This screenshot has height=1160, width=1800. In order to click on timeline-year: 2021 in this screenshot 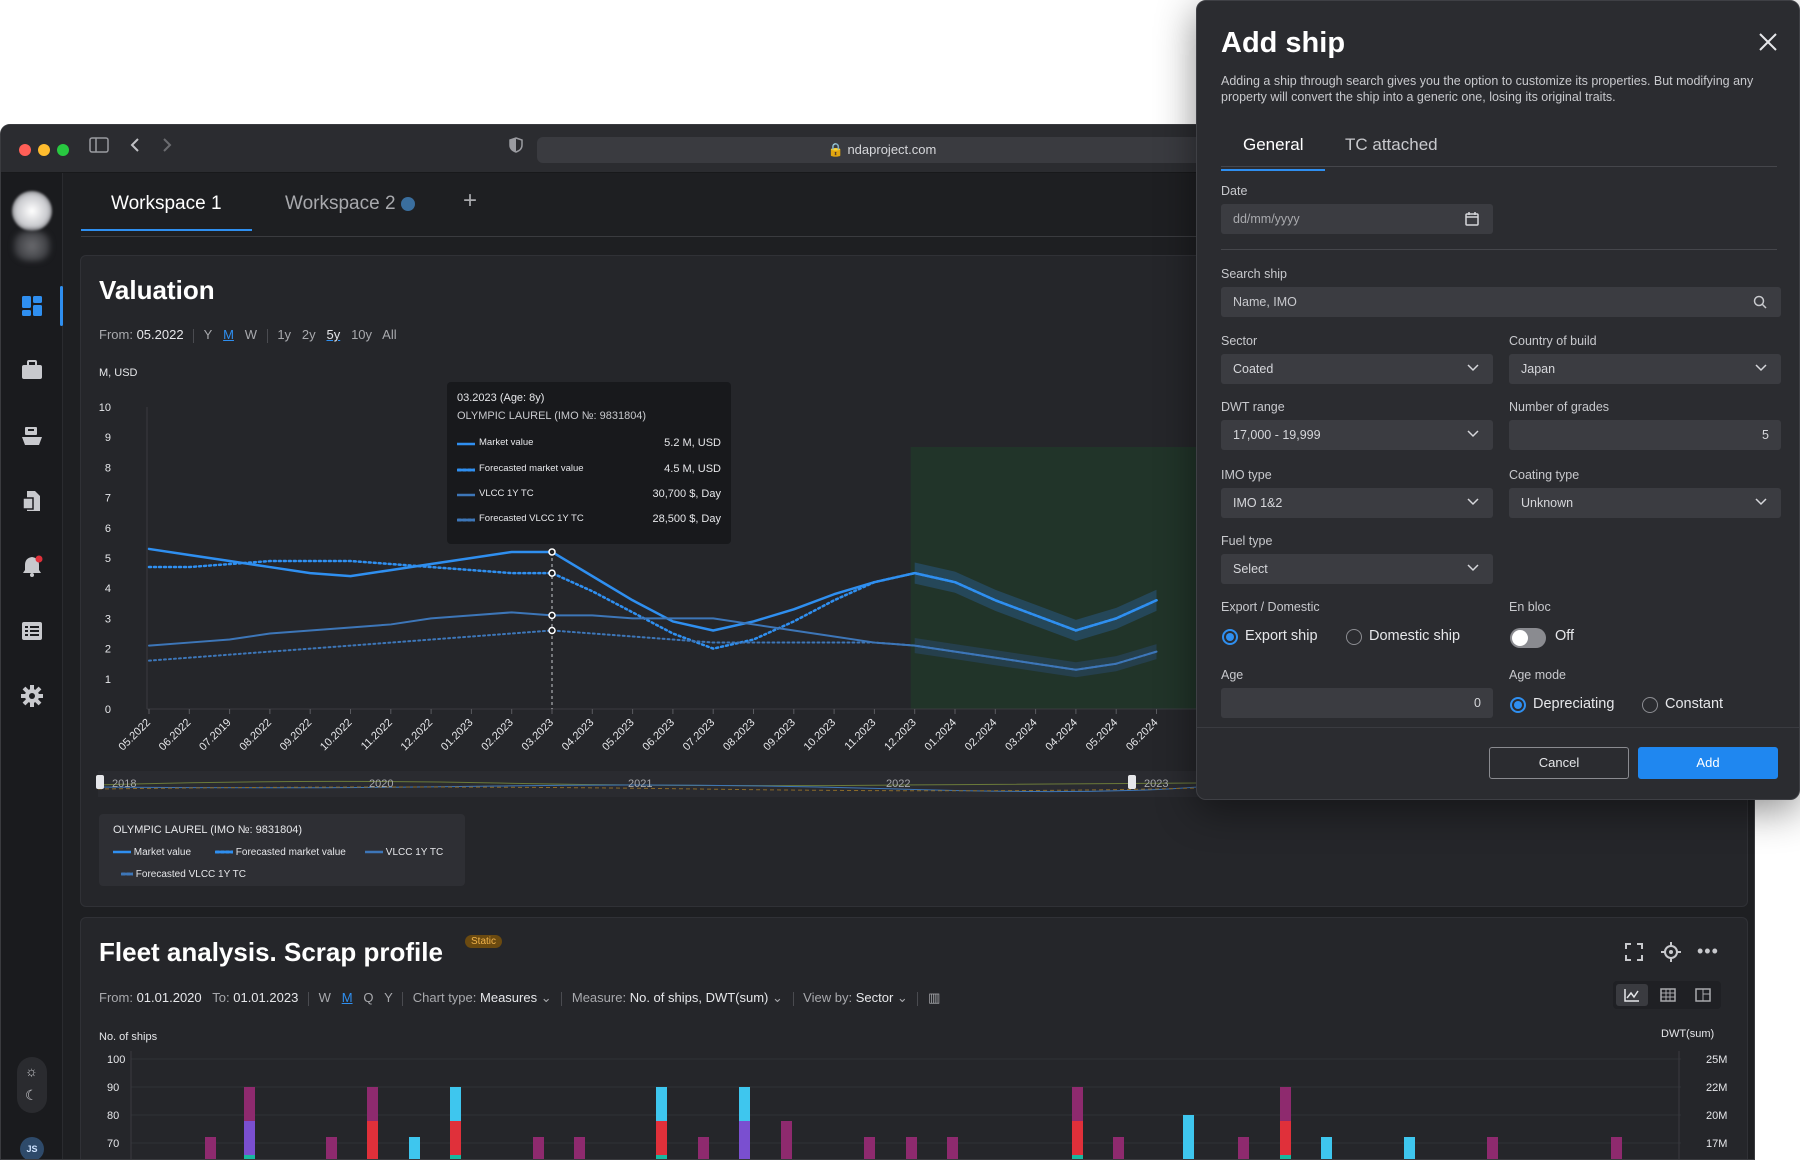, I will do `click(640, 784)`.